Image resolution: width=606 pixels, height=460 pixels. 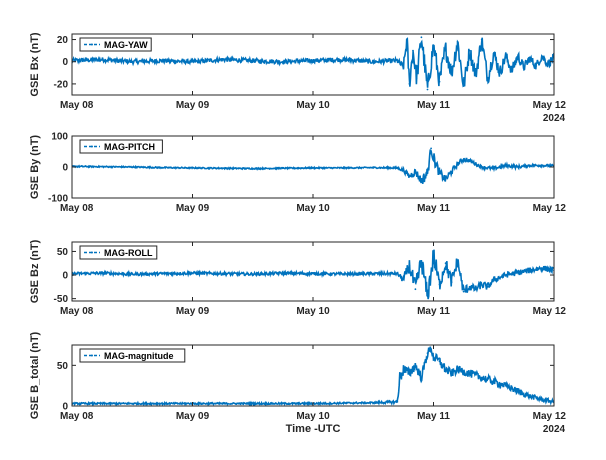 What do you see at coordinates (35, 271) in the screenshot?
I see `y-axis-label: GSE Bz (nT)` at bounding box center [35, 271].